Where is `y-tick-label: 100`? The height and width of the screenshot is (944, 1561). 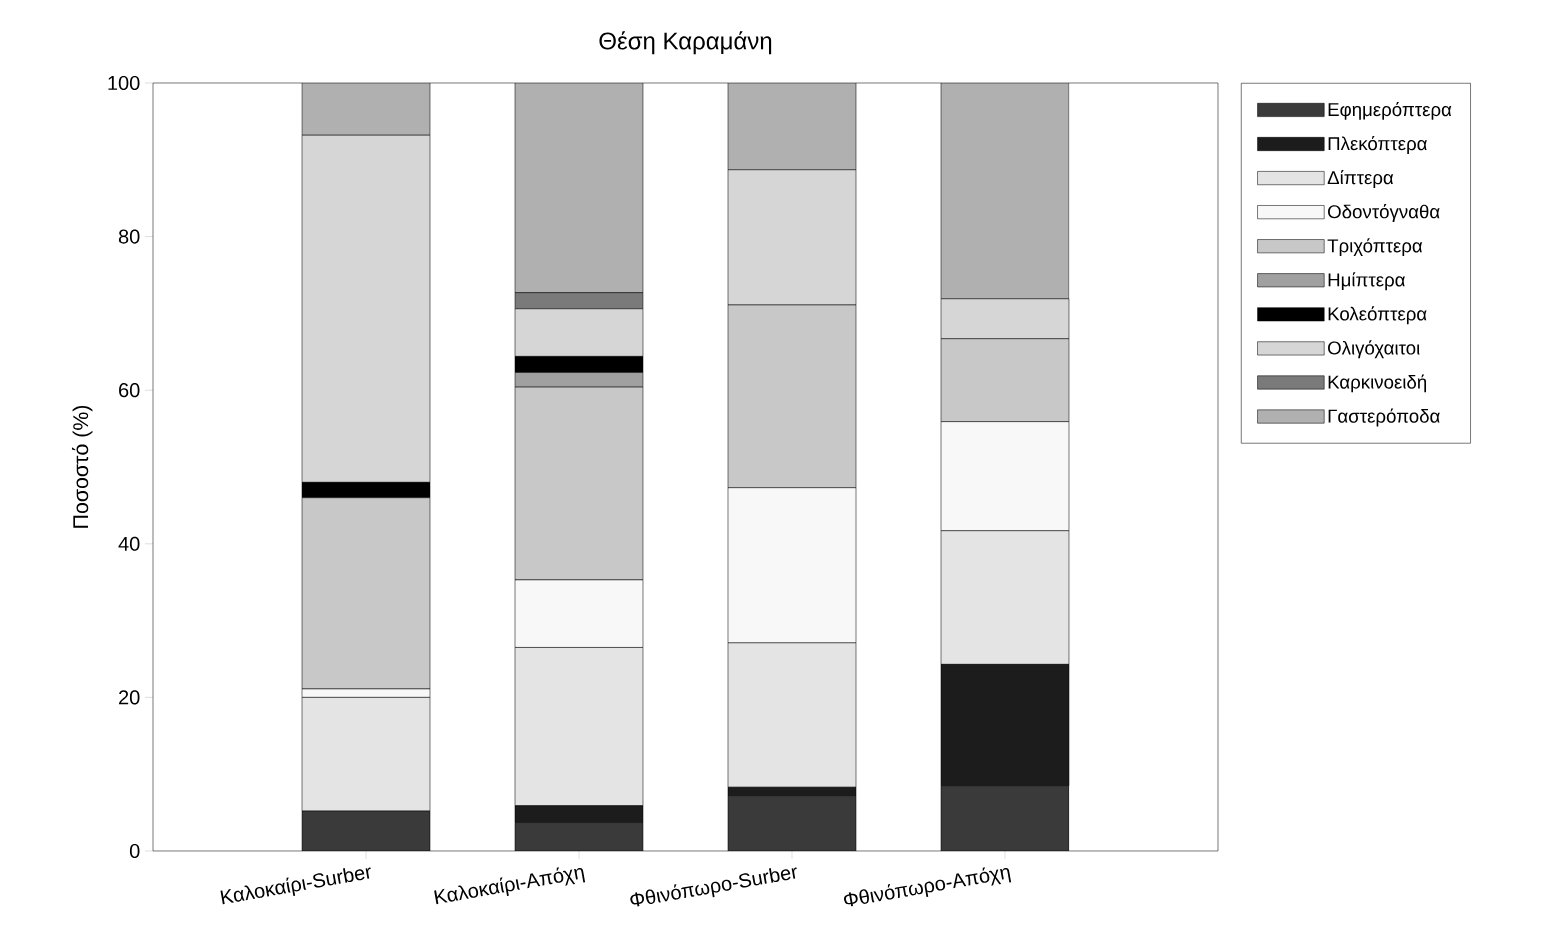
y-tick-label: 100 is located at coordinates (124, 83).